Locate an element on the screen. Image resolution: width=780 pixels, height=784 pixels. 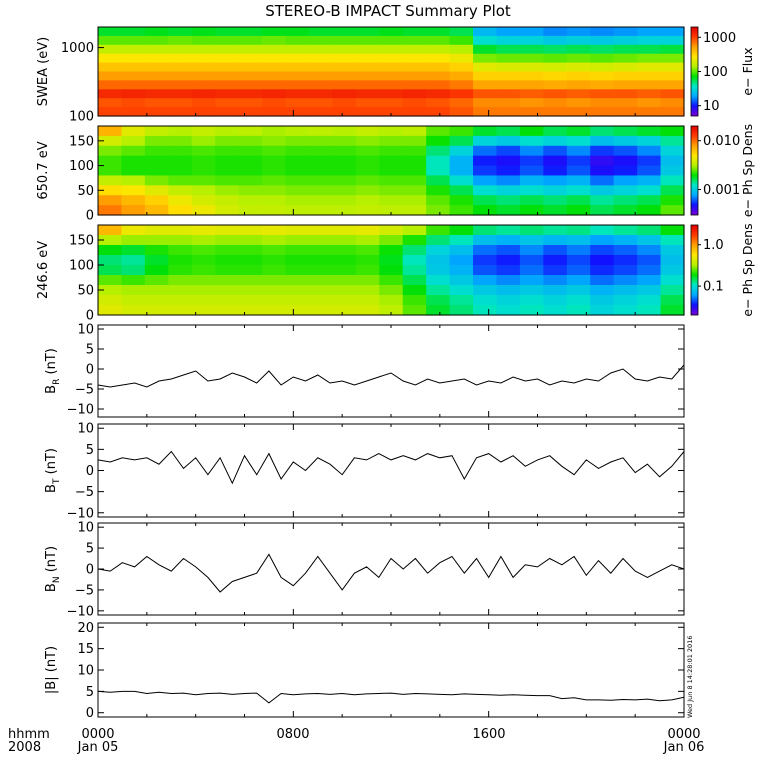
colorbar-tick-label: 10 is located at coordinates (711, 106).